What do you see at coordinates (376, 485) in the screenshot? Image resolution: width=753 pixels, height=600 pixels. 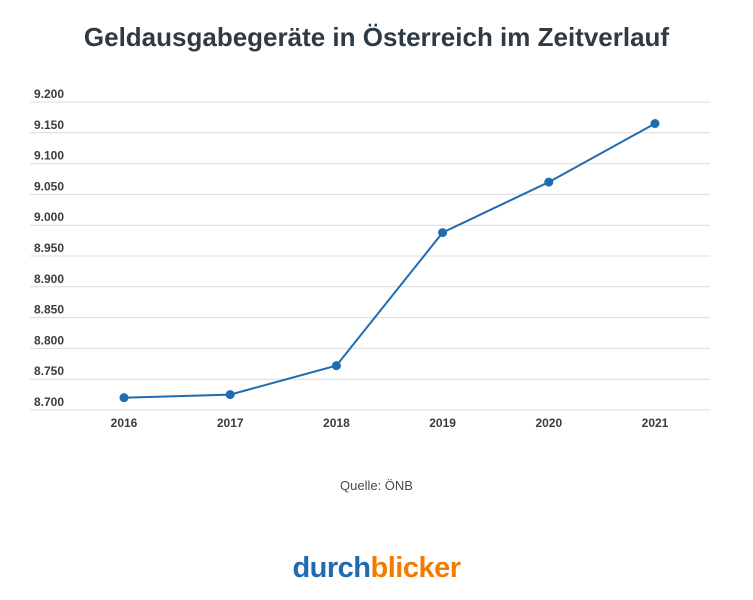 I see `source-note: Quelle: ÖNB` at bounding box center [376, 485].